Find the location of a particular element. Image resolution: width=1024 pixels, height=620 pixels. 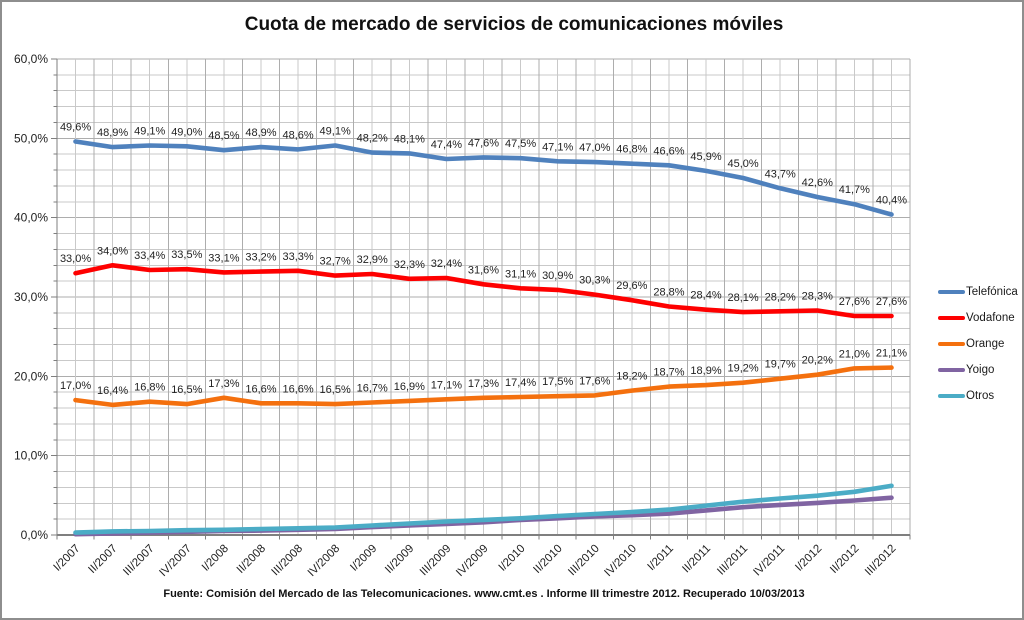

x-tick-label: III/2010 is located at coordinates (584, 561).